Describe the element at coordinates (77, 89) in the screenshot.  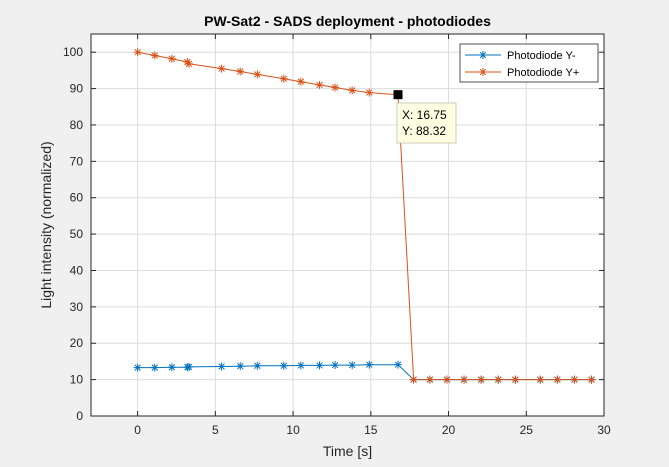
I see `y-tick-label: 90` at that location.